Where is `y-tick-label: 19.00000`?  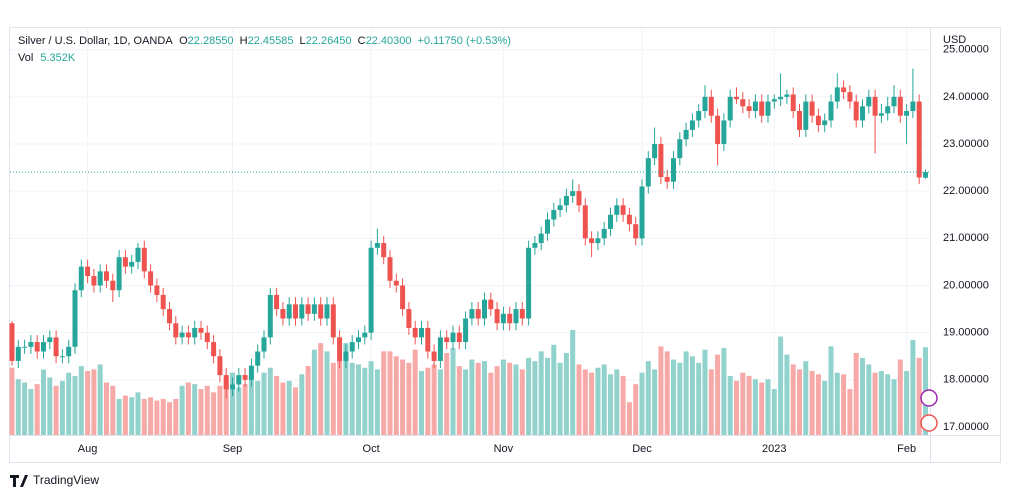 y-tick-label: 19.00000 is located at coordinates (966, 333).